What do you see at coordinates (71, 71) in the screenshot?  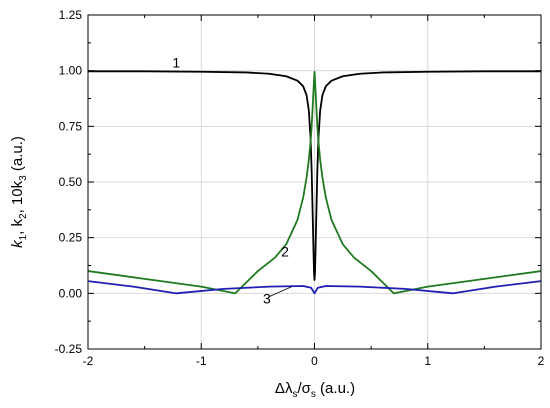 I see `y-tick-label: 1.00` at bounding box center [71, 71].